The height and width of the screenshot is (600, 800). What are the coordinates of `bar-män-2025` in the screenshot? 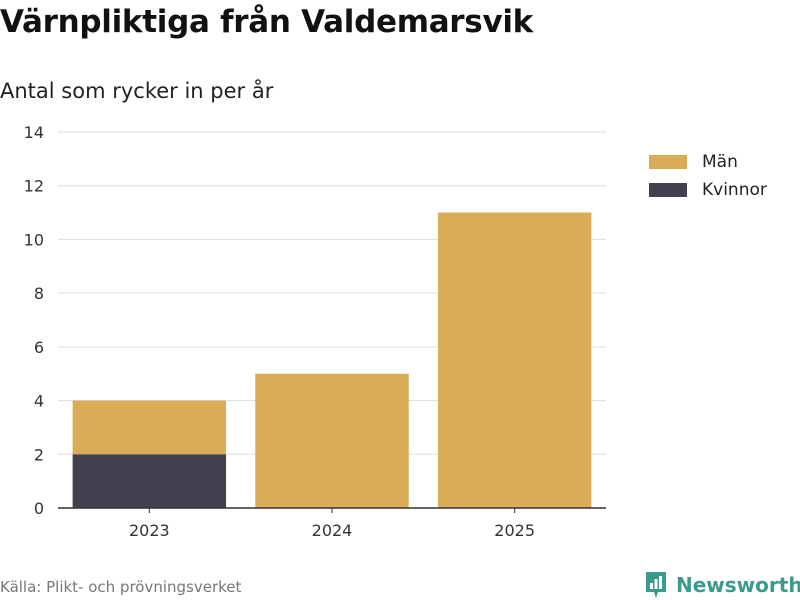 It's located at (514, 360).